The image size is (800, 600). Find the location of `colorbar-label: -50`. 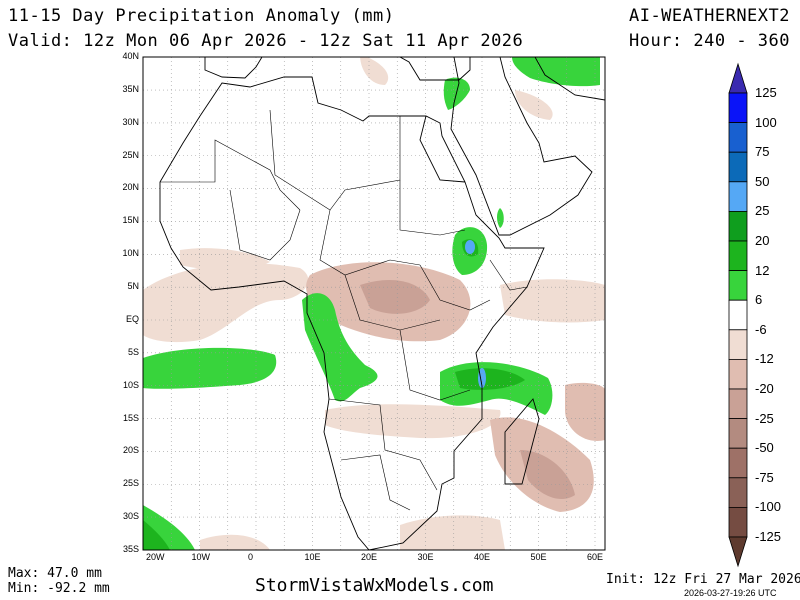

colorbar-label: -50 is located at coordinates (764, 448).